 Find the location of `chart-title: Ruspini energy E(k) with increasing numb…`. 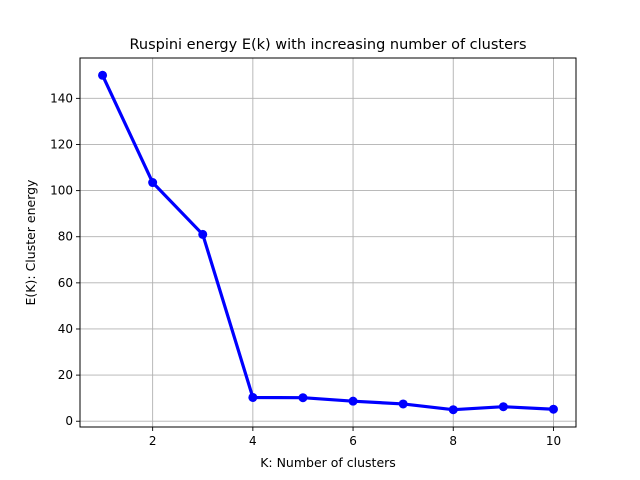

chart-title: Ruspini energy E(k) with increasing numb… is located at coordinates (327, 45).